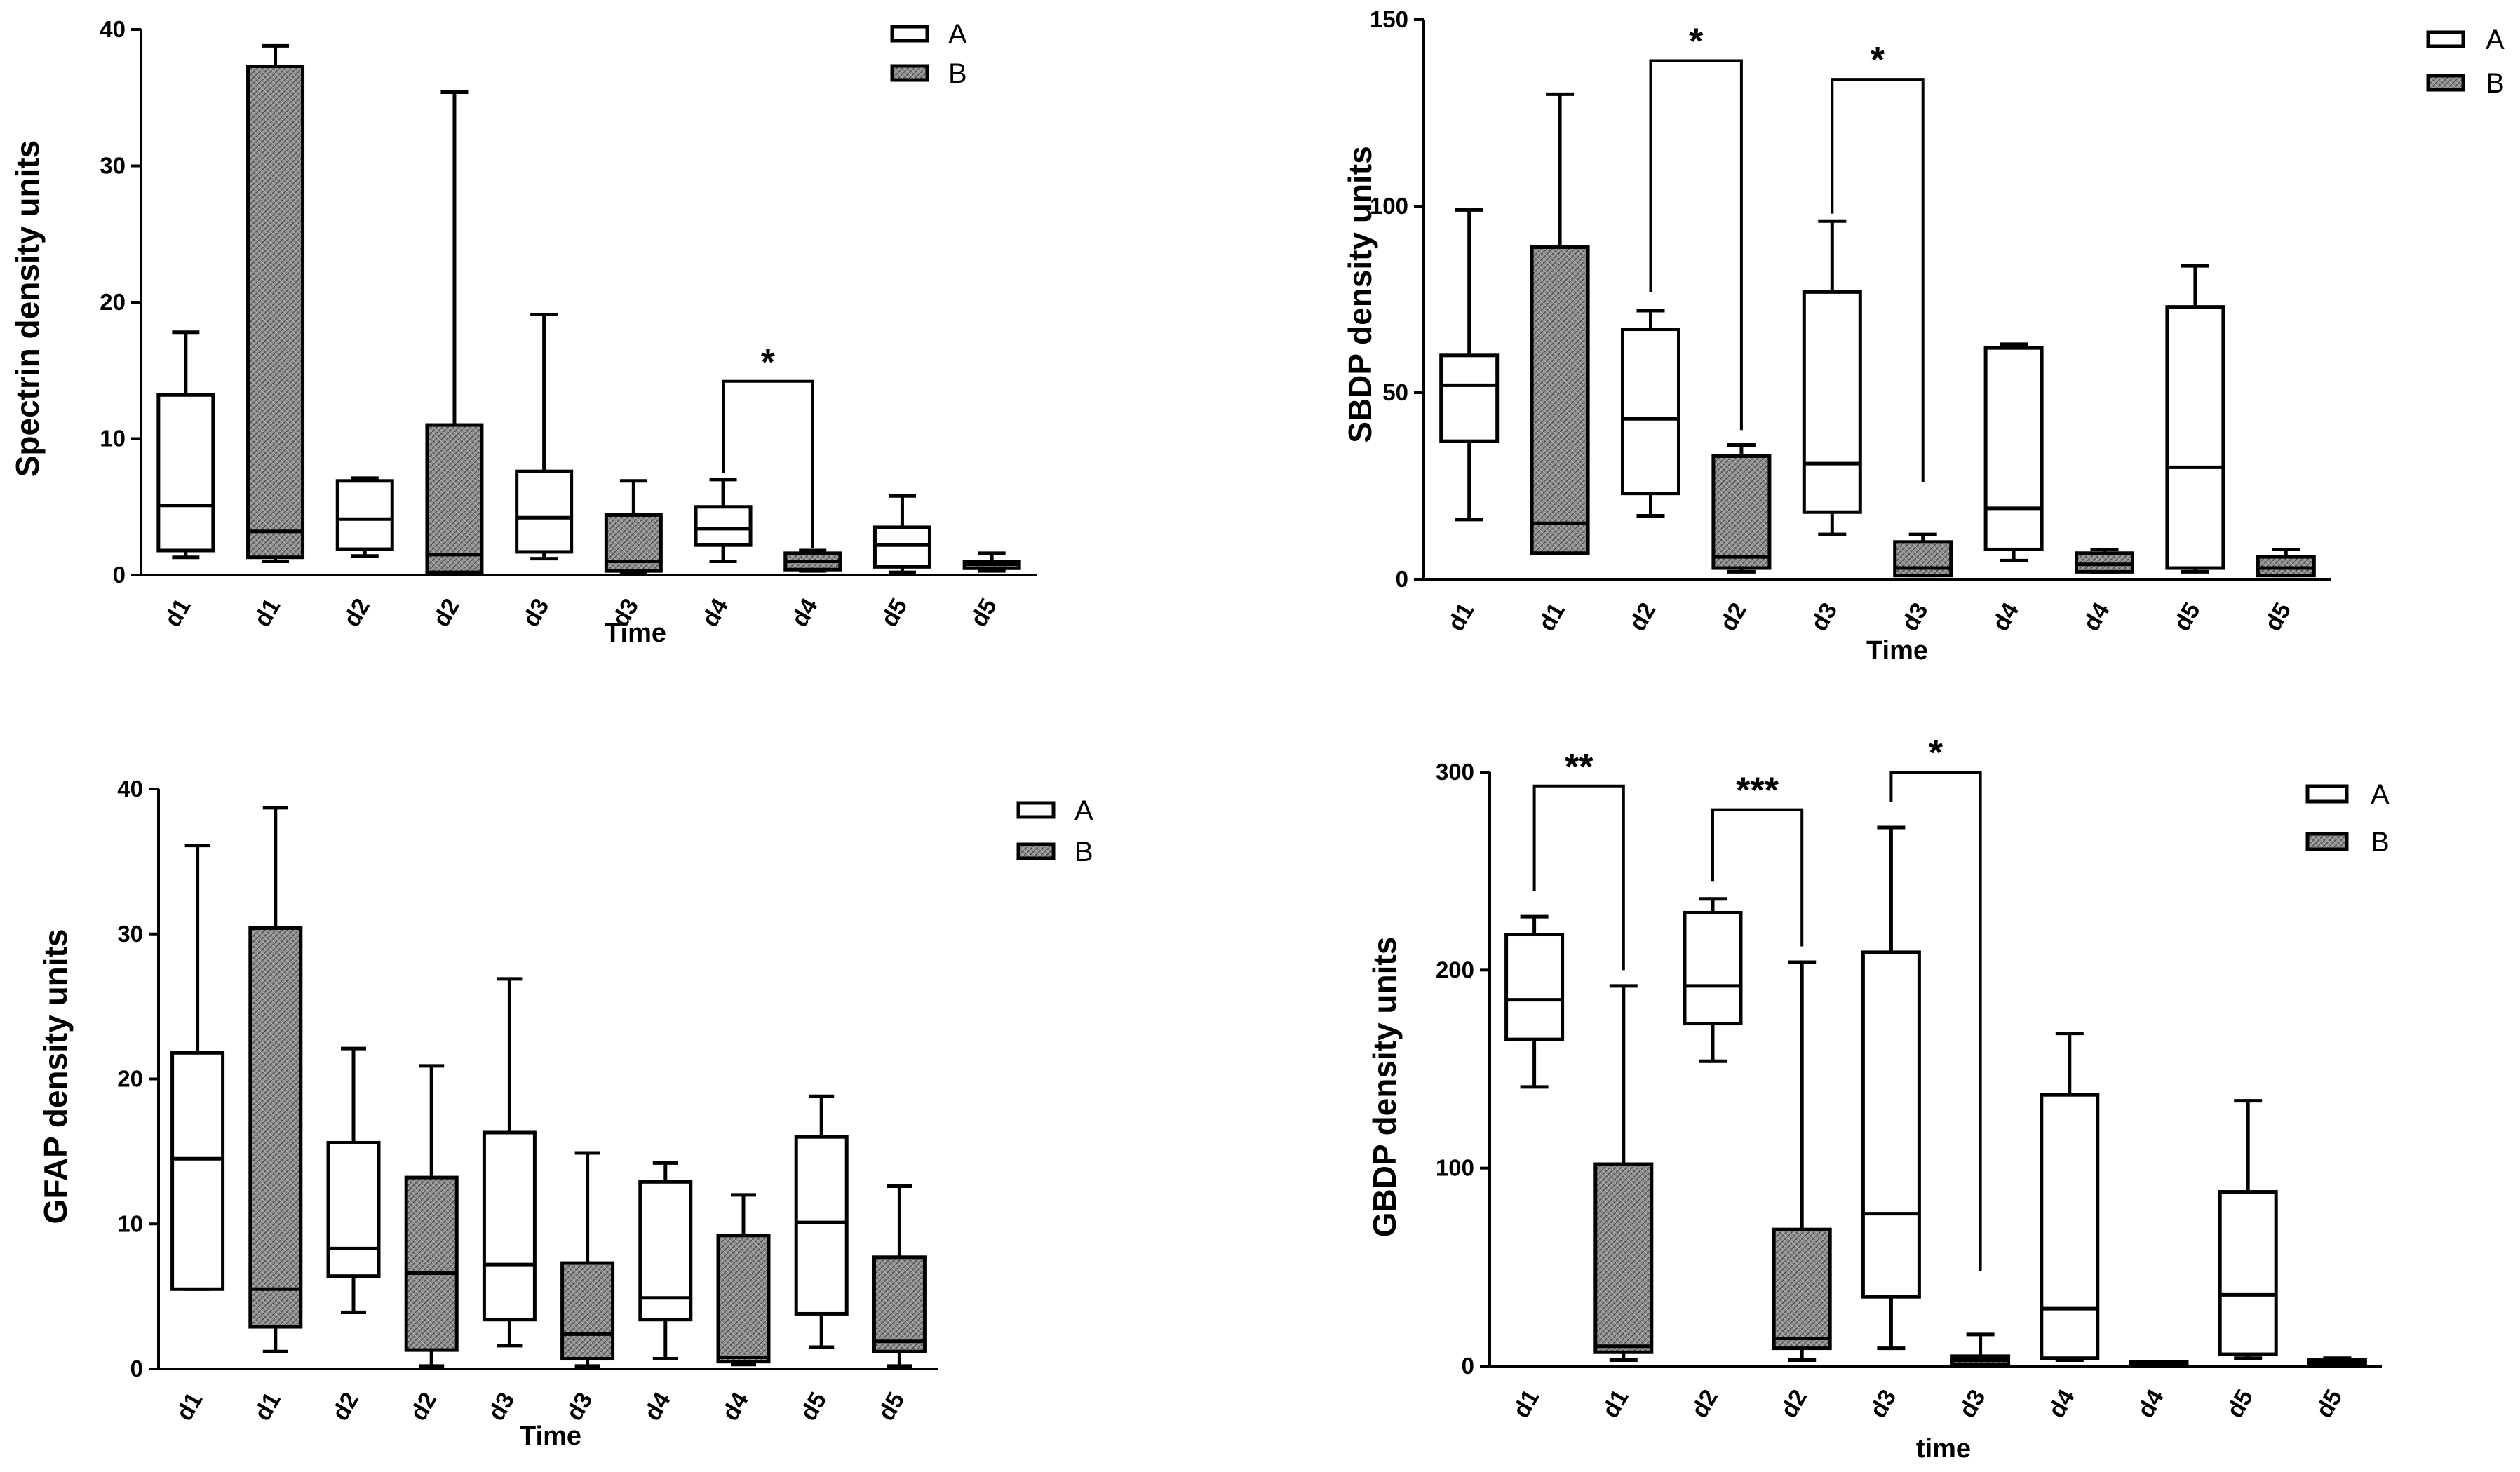 This screenshot has width=2520, height=1472. I want to click on y-tick-label: 300, so click(1455, 772).